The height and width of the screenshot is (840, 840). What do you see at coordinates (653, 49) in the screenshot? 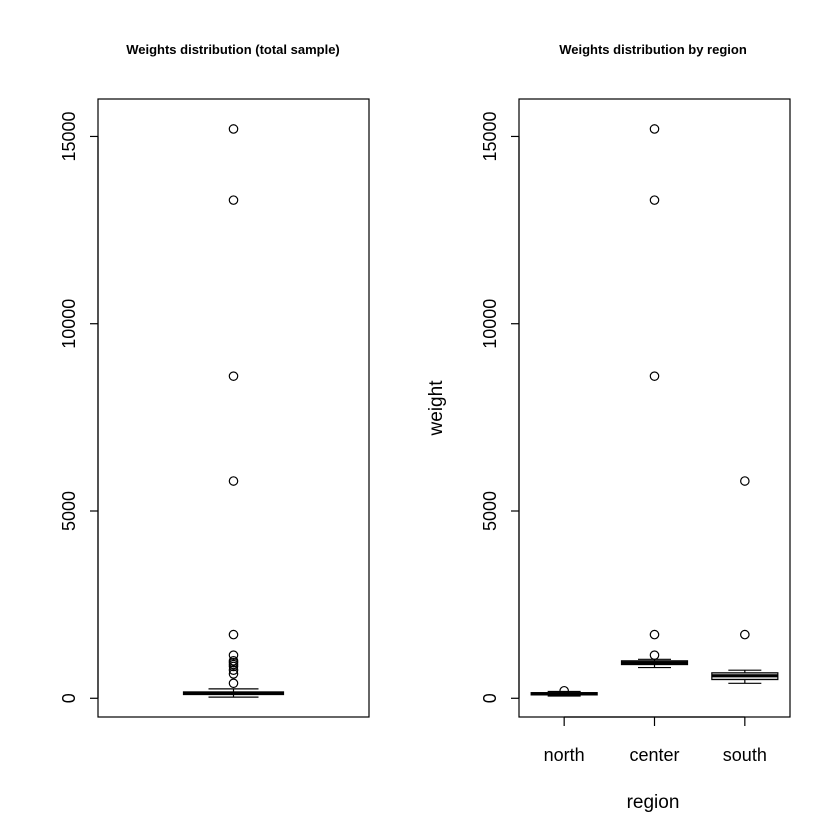
I see `chart-title: Weights distribution by region` at bounding box center [653, 49].